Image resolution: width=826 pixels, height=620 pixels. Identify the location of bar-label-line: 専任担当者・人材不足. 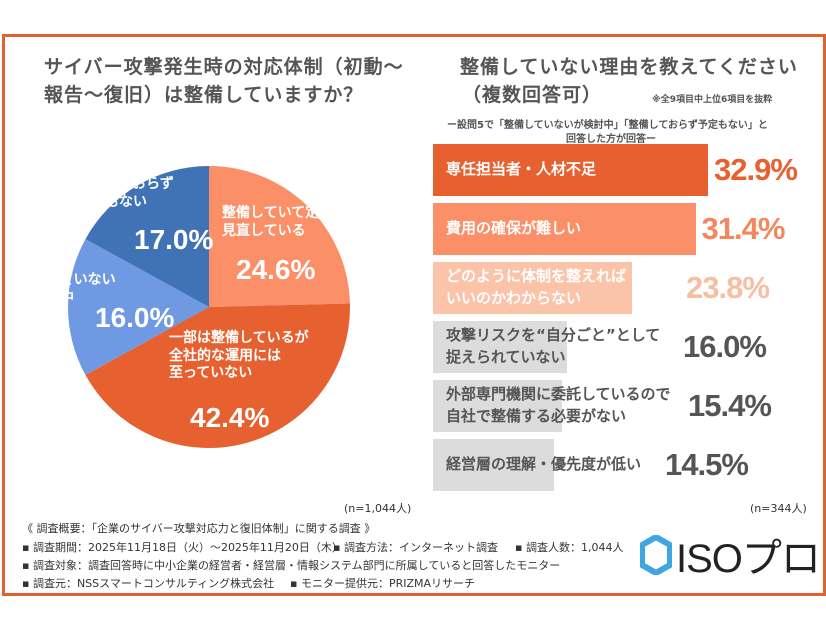
(521, 169).